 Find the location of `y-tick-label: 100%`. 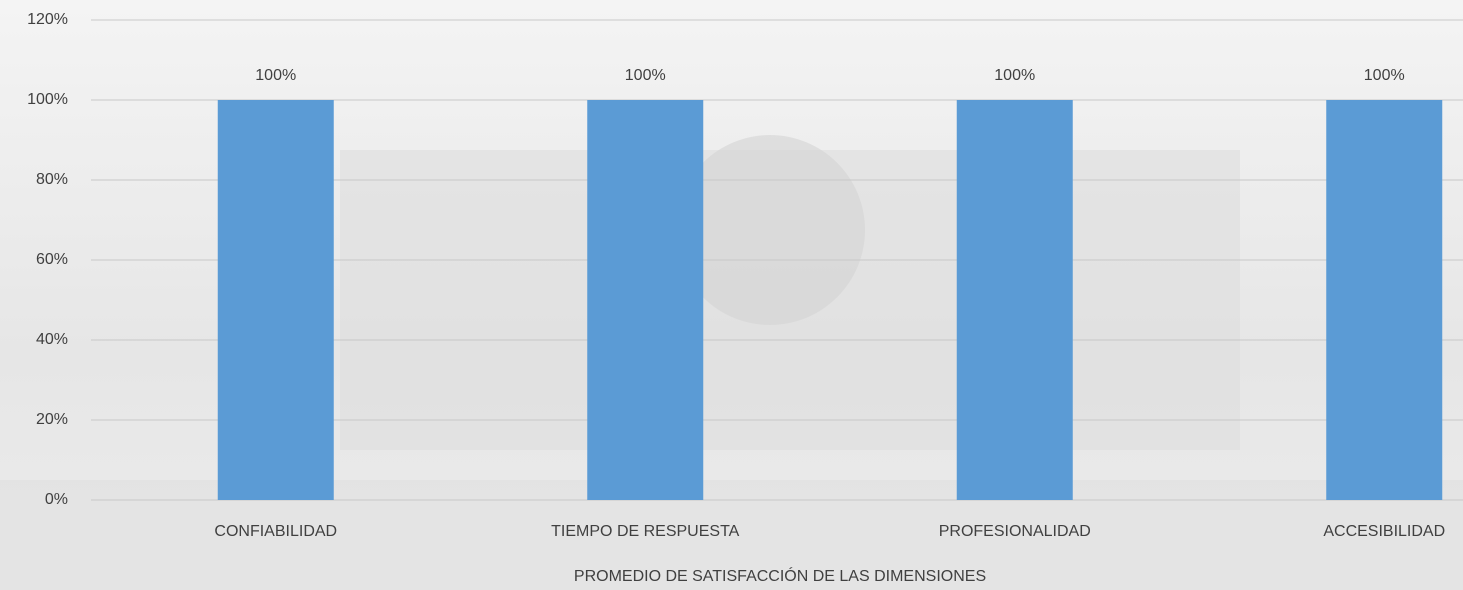

y-tick-label: 100% is located at coordinates (47, 99).